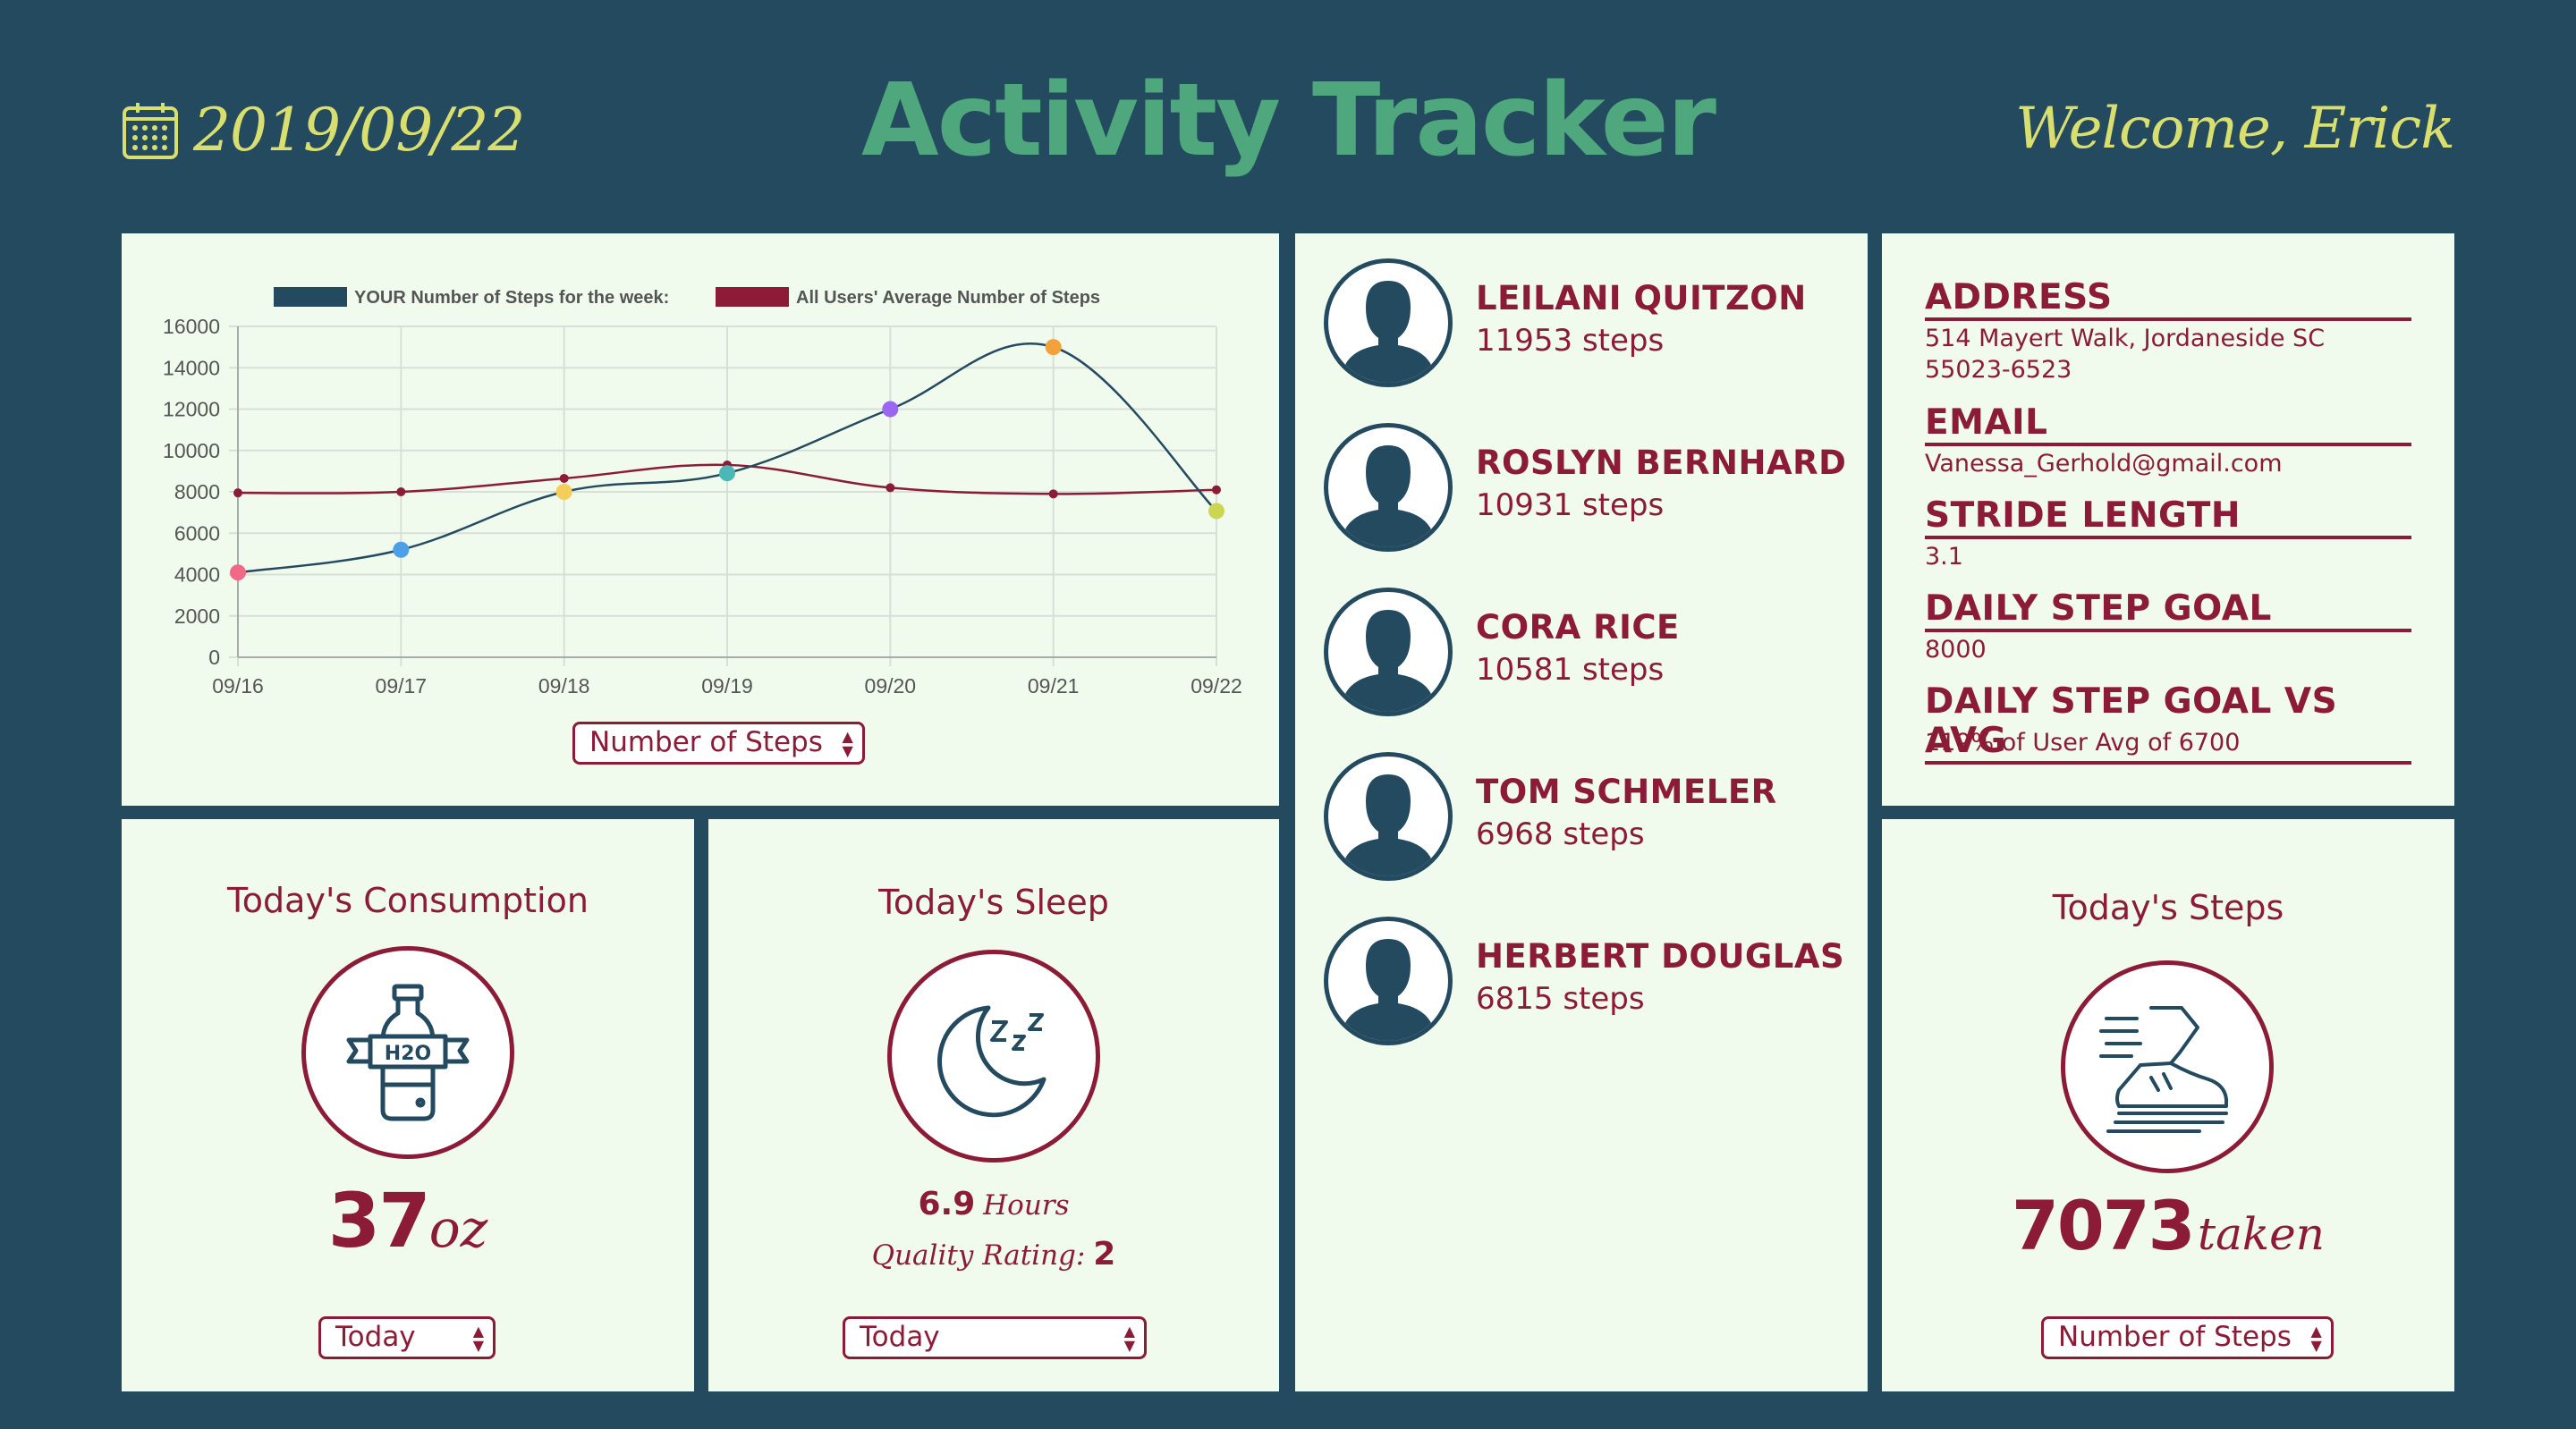 This screenshot has width=2576, height=1429. What do you see at coordinates (1288, 121) in the screenshot?
I see `page-title: Activity Tracker` at bounding box center [1288, 121].